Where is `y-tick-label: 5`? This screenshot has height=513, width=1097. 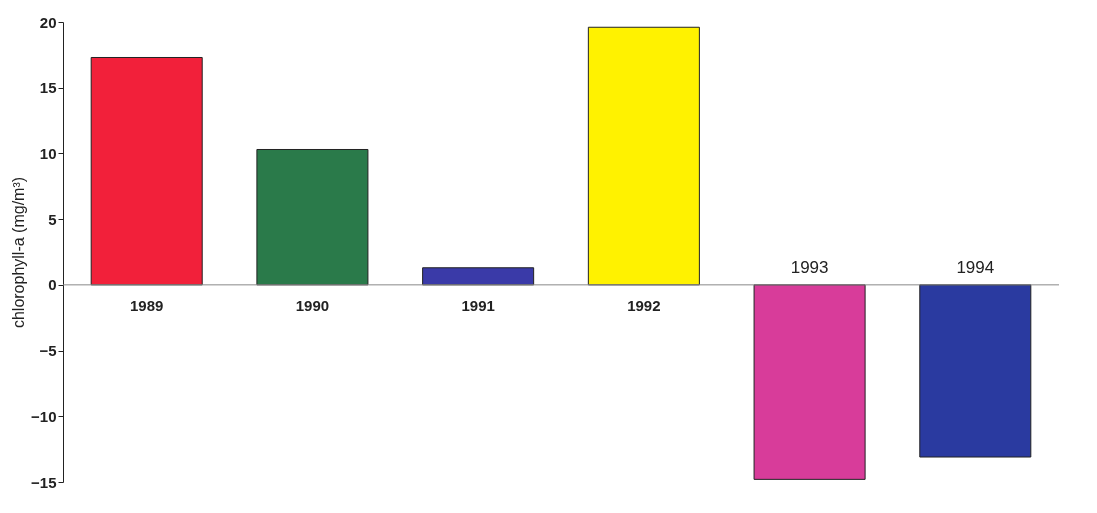
y-tick-label: 5 is located at coordinates (52, 219).